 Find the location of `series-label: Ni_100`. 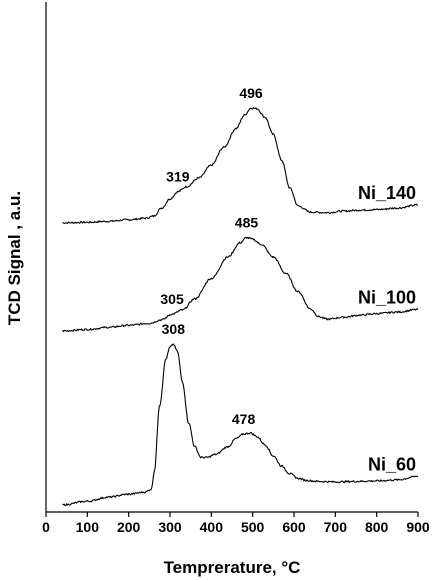

series-label: Ni_100 is located at coordinates (387, 298).